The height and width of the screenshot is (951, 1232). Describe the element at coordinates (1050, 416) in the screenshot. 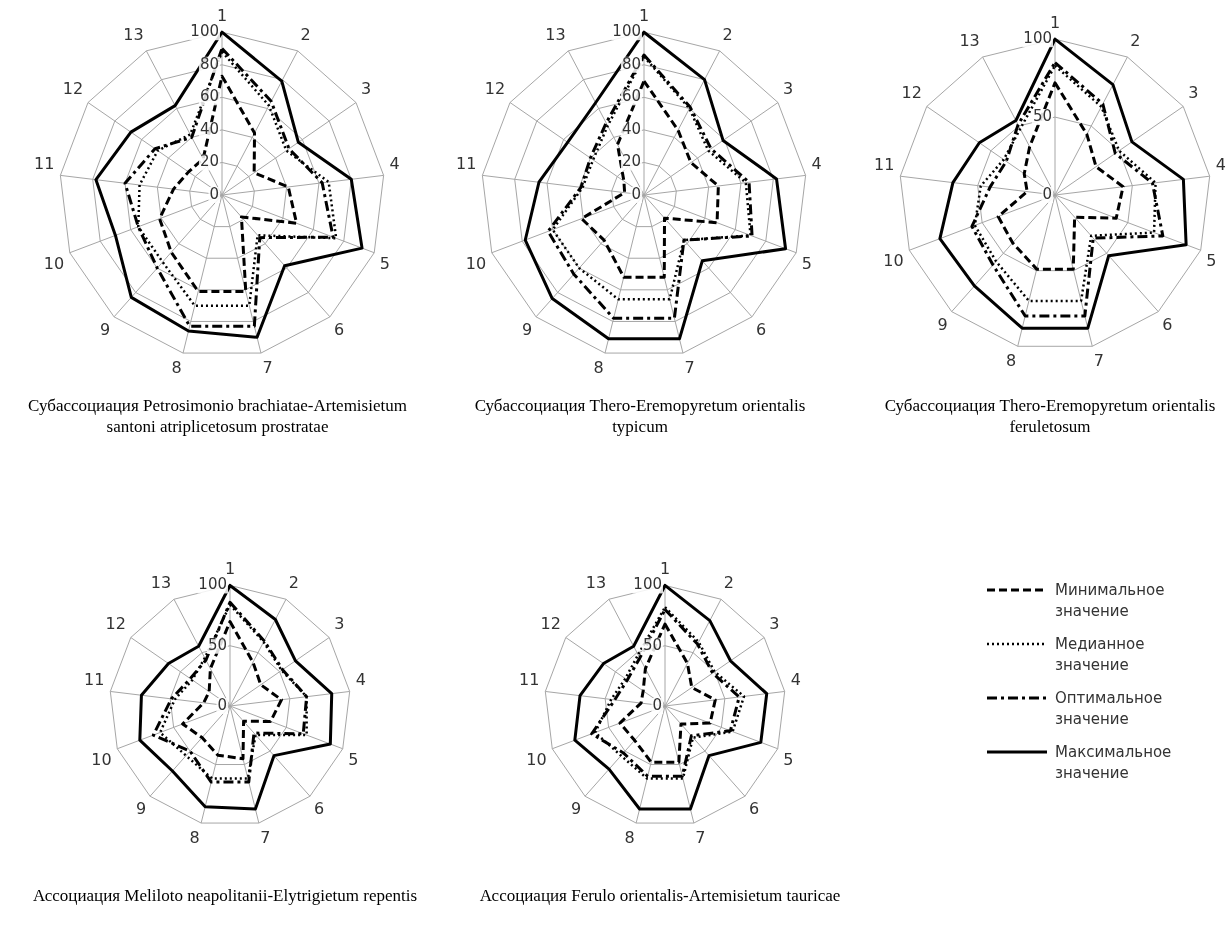

I see `text: Субассоциация Thero-Eremopyretum orientalis feruletosum` at that location.